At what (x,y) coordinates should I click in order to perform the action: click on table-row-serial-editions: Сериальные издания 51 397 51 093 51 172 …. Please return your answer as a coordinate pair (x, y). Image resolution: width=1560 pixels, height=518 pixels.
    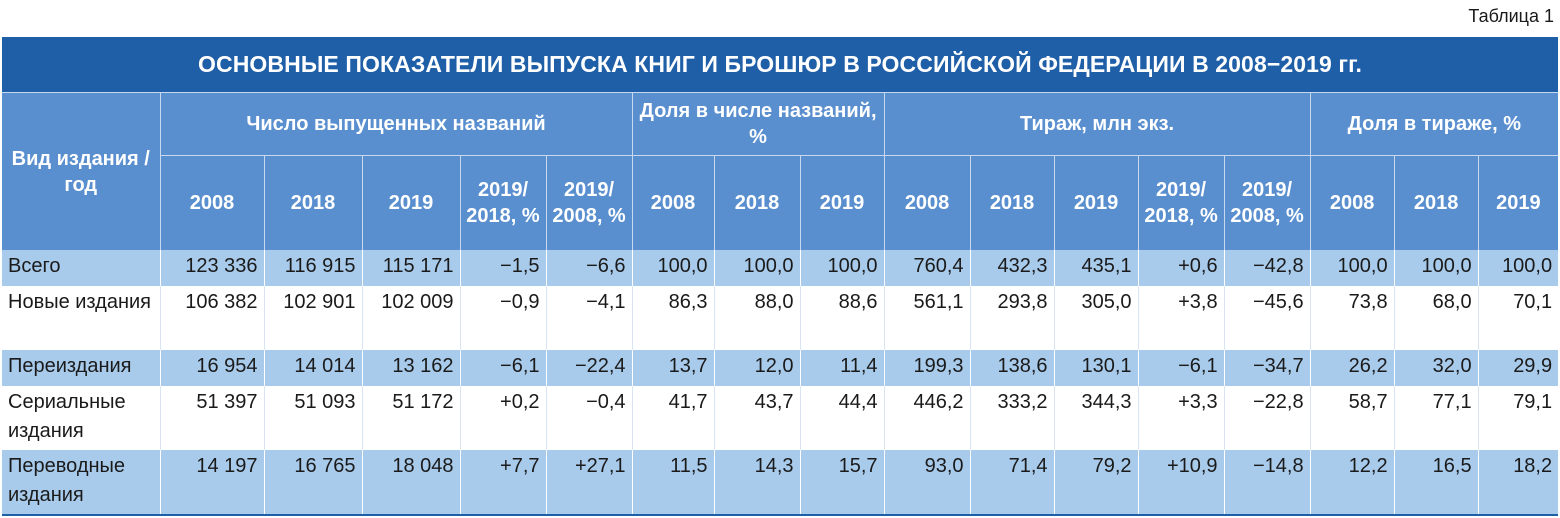
    Looking at the image, I should click on (780, 418).